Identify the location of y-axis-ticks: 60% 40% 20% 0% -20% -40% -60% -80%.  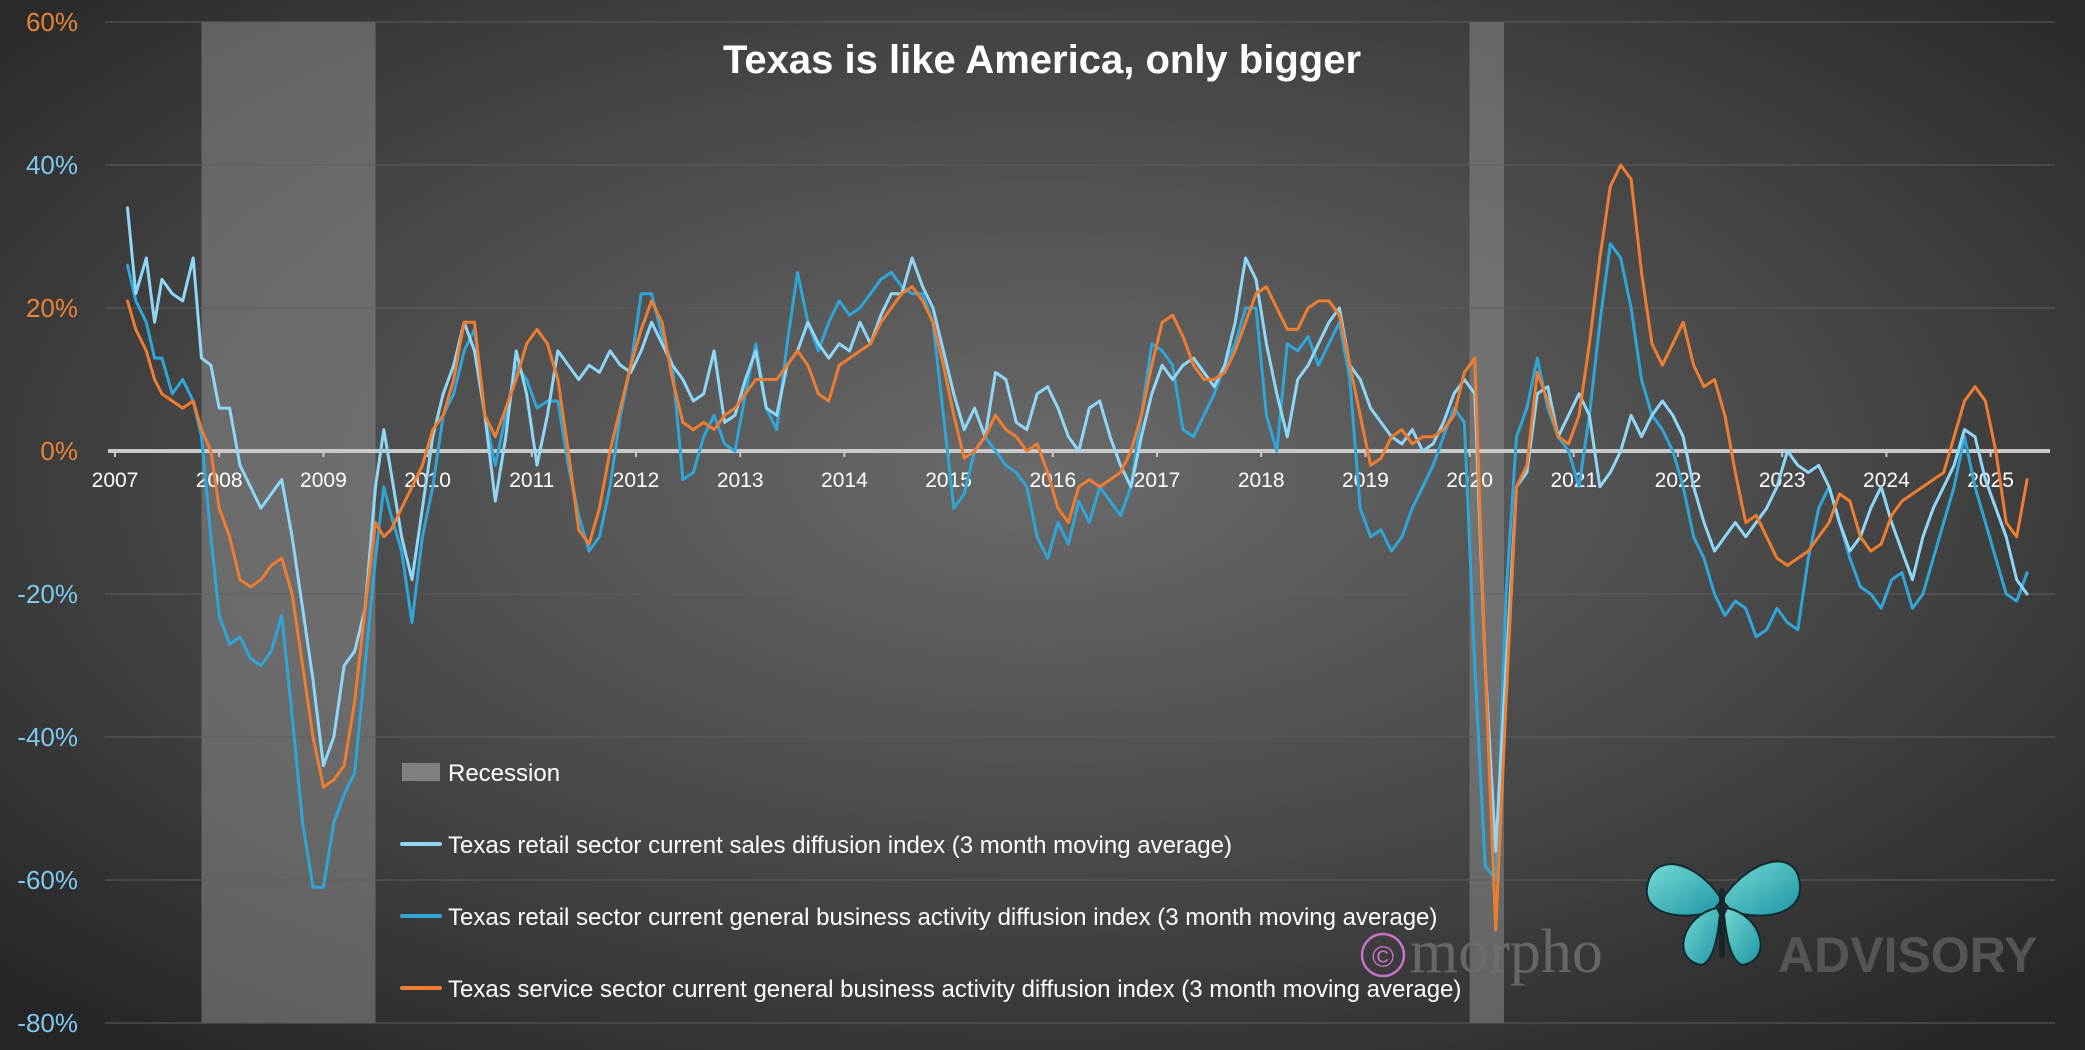
(47, 522).